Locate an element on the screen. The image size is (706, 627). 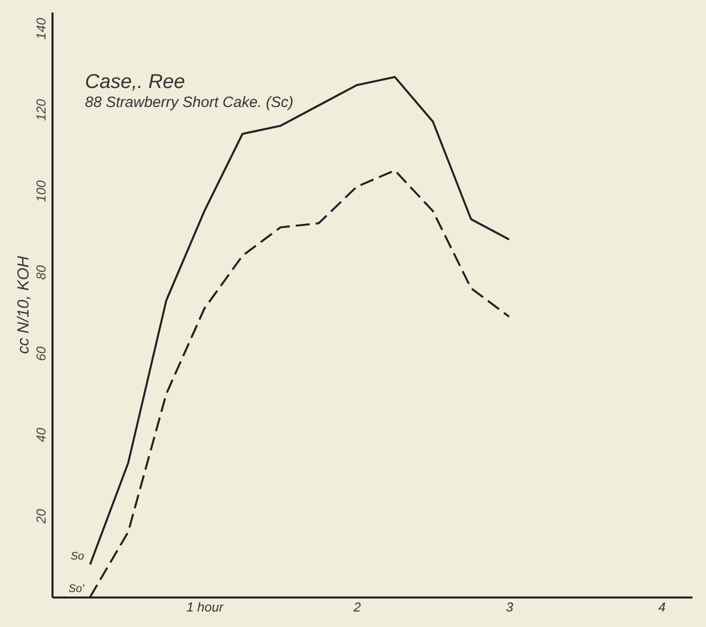
series-label: So' is located at coordinates (76, 589).